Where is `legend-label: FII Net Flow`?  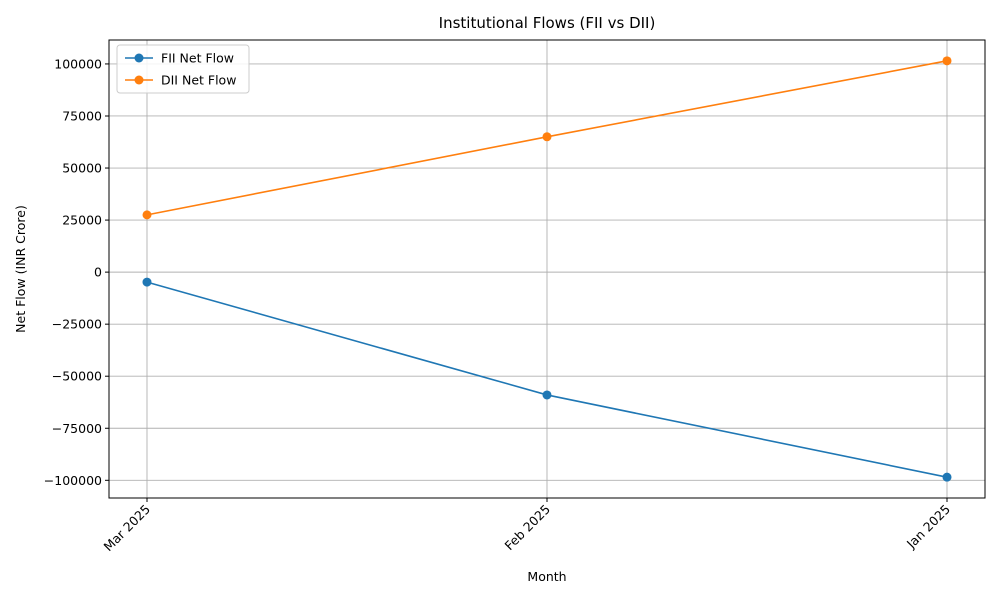 legend-label: FII Net Flow is located at coordinates (197, 58).